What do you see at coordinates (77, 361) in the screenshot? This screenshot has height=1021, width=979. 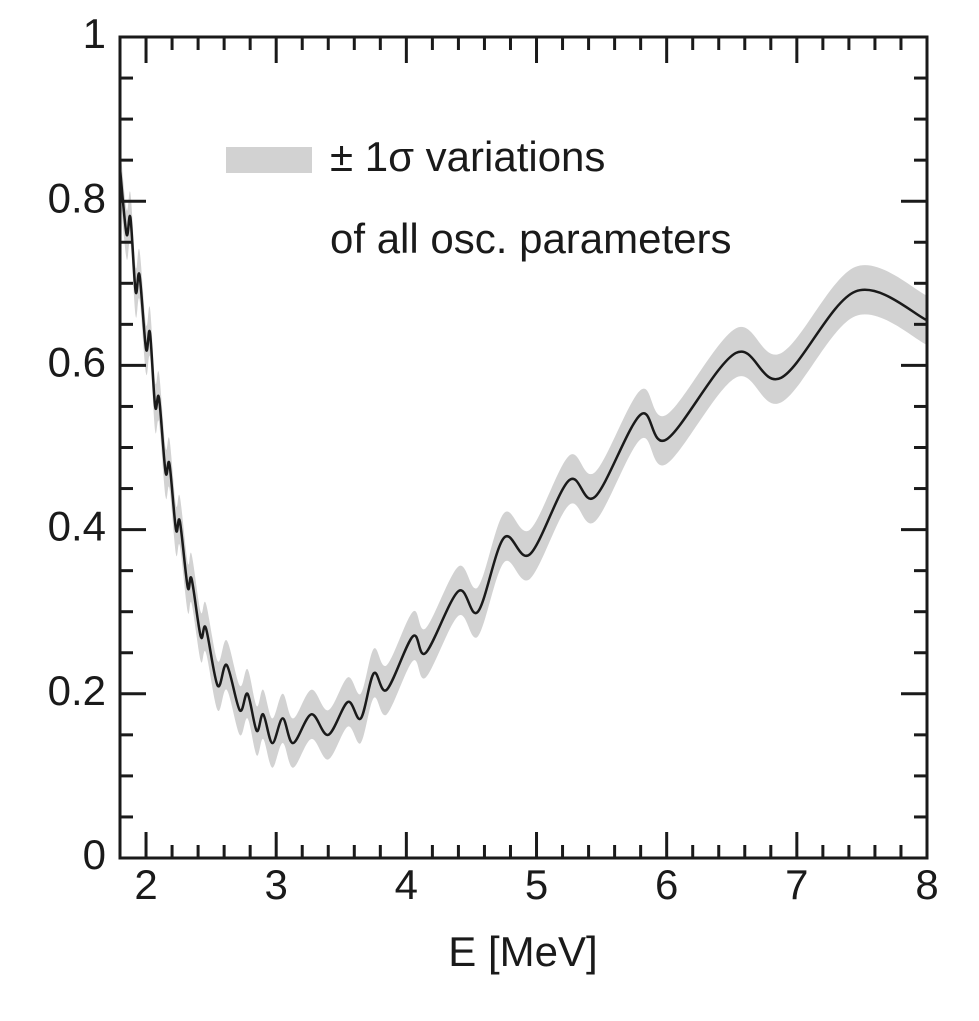 I see `y-tick-label: 0.6` at bounding box center [77, 361].